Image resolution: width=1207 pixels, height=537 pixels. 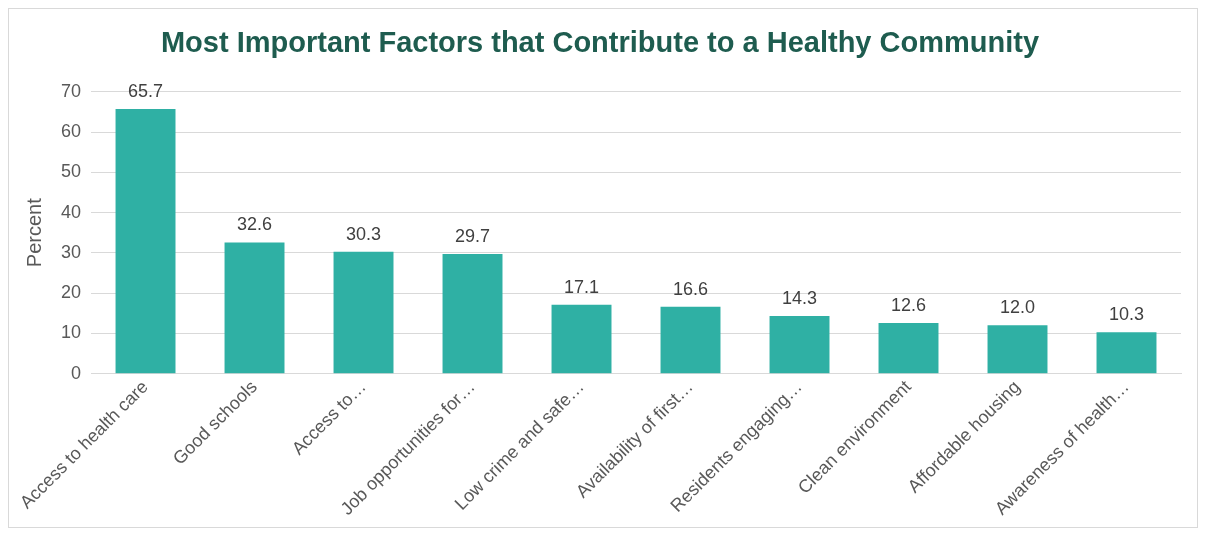 I want to click on y-tick-label: 0, so click(x=76, y=372).